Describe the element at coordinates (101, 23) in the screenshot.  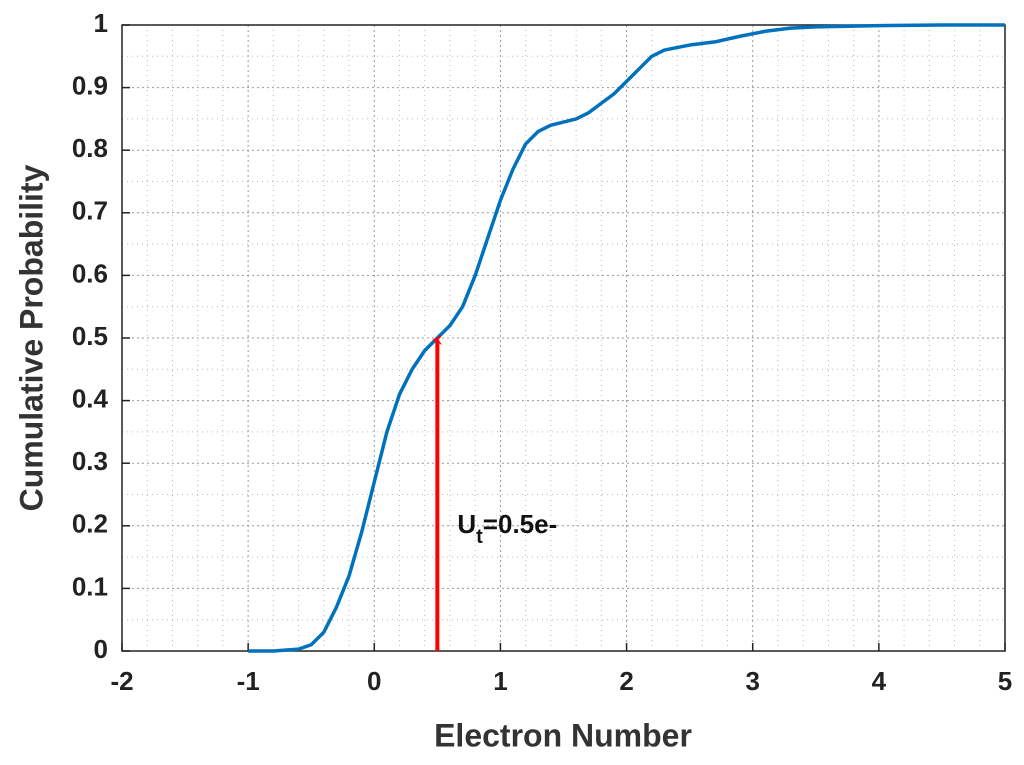
I see `y-tick-label: 1` at that location.